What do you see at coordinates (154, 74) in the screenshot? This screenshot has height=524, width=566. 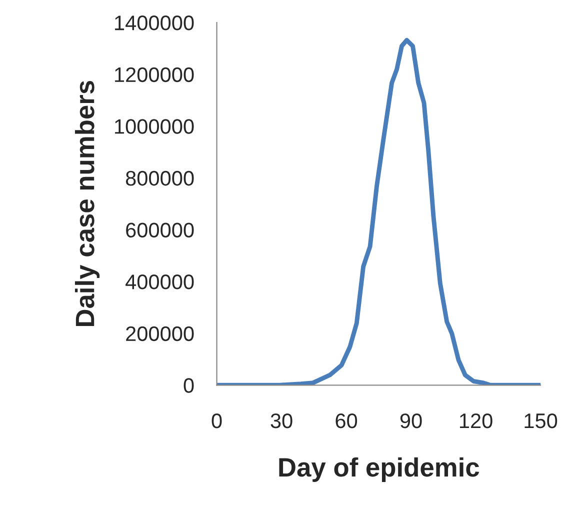 I see `y-tick-label: 1200000` at bounding box center [154, 74].